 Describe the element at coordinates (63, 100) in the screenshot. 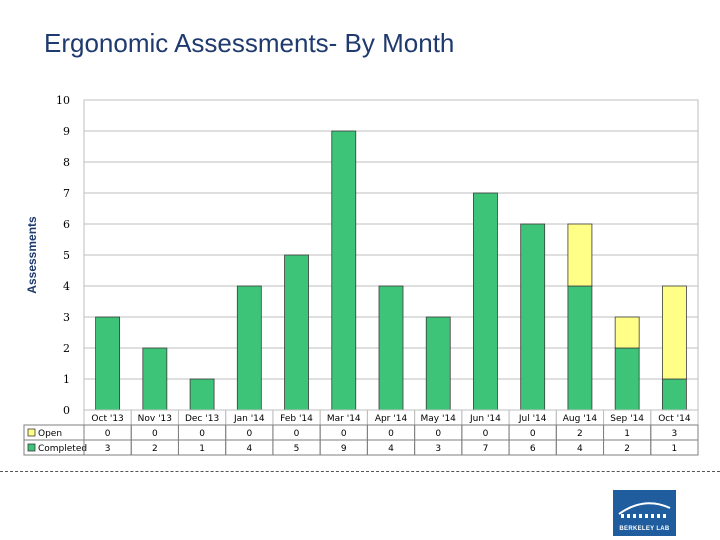

I see `y-tick-label: 10` at that location.